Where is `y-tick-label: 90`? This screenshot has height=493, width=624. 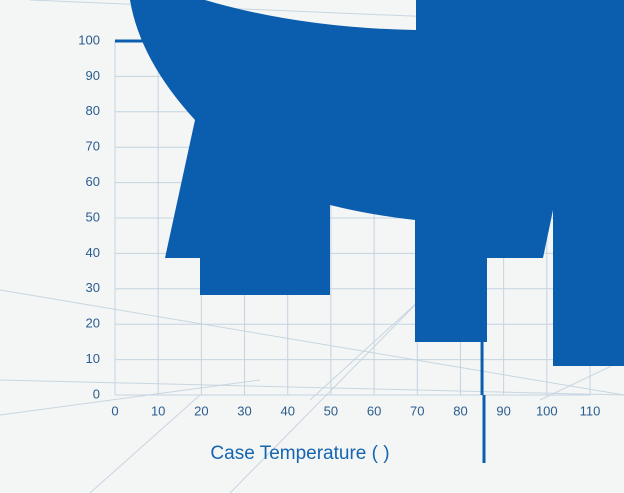 y-tick-label: 90 is located at coordinates (93, 75).